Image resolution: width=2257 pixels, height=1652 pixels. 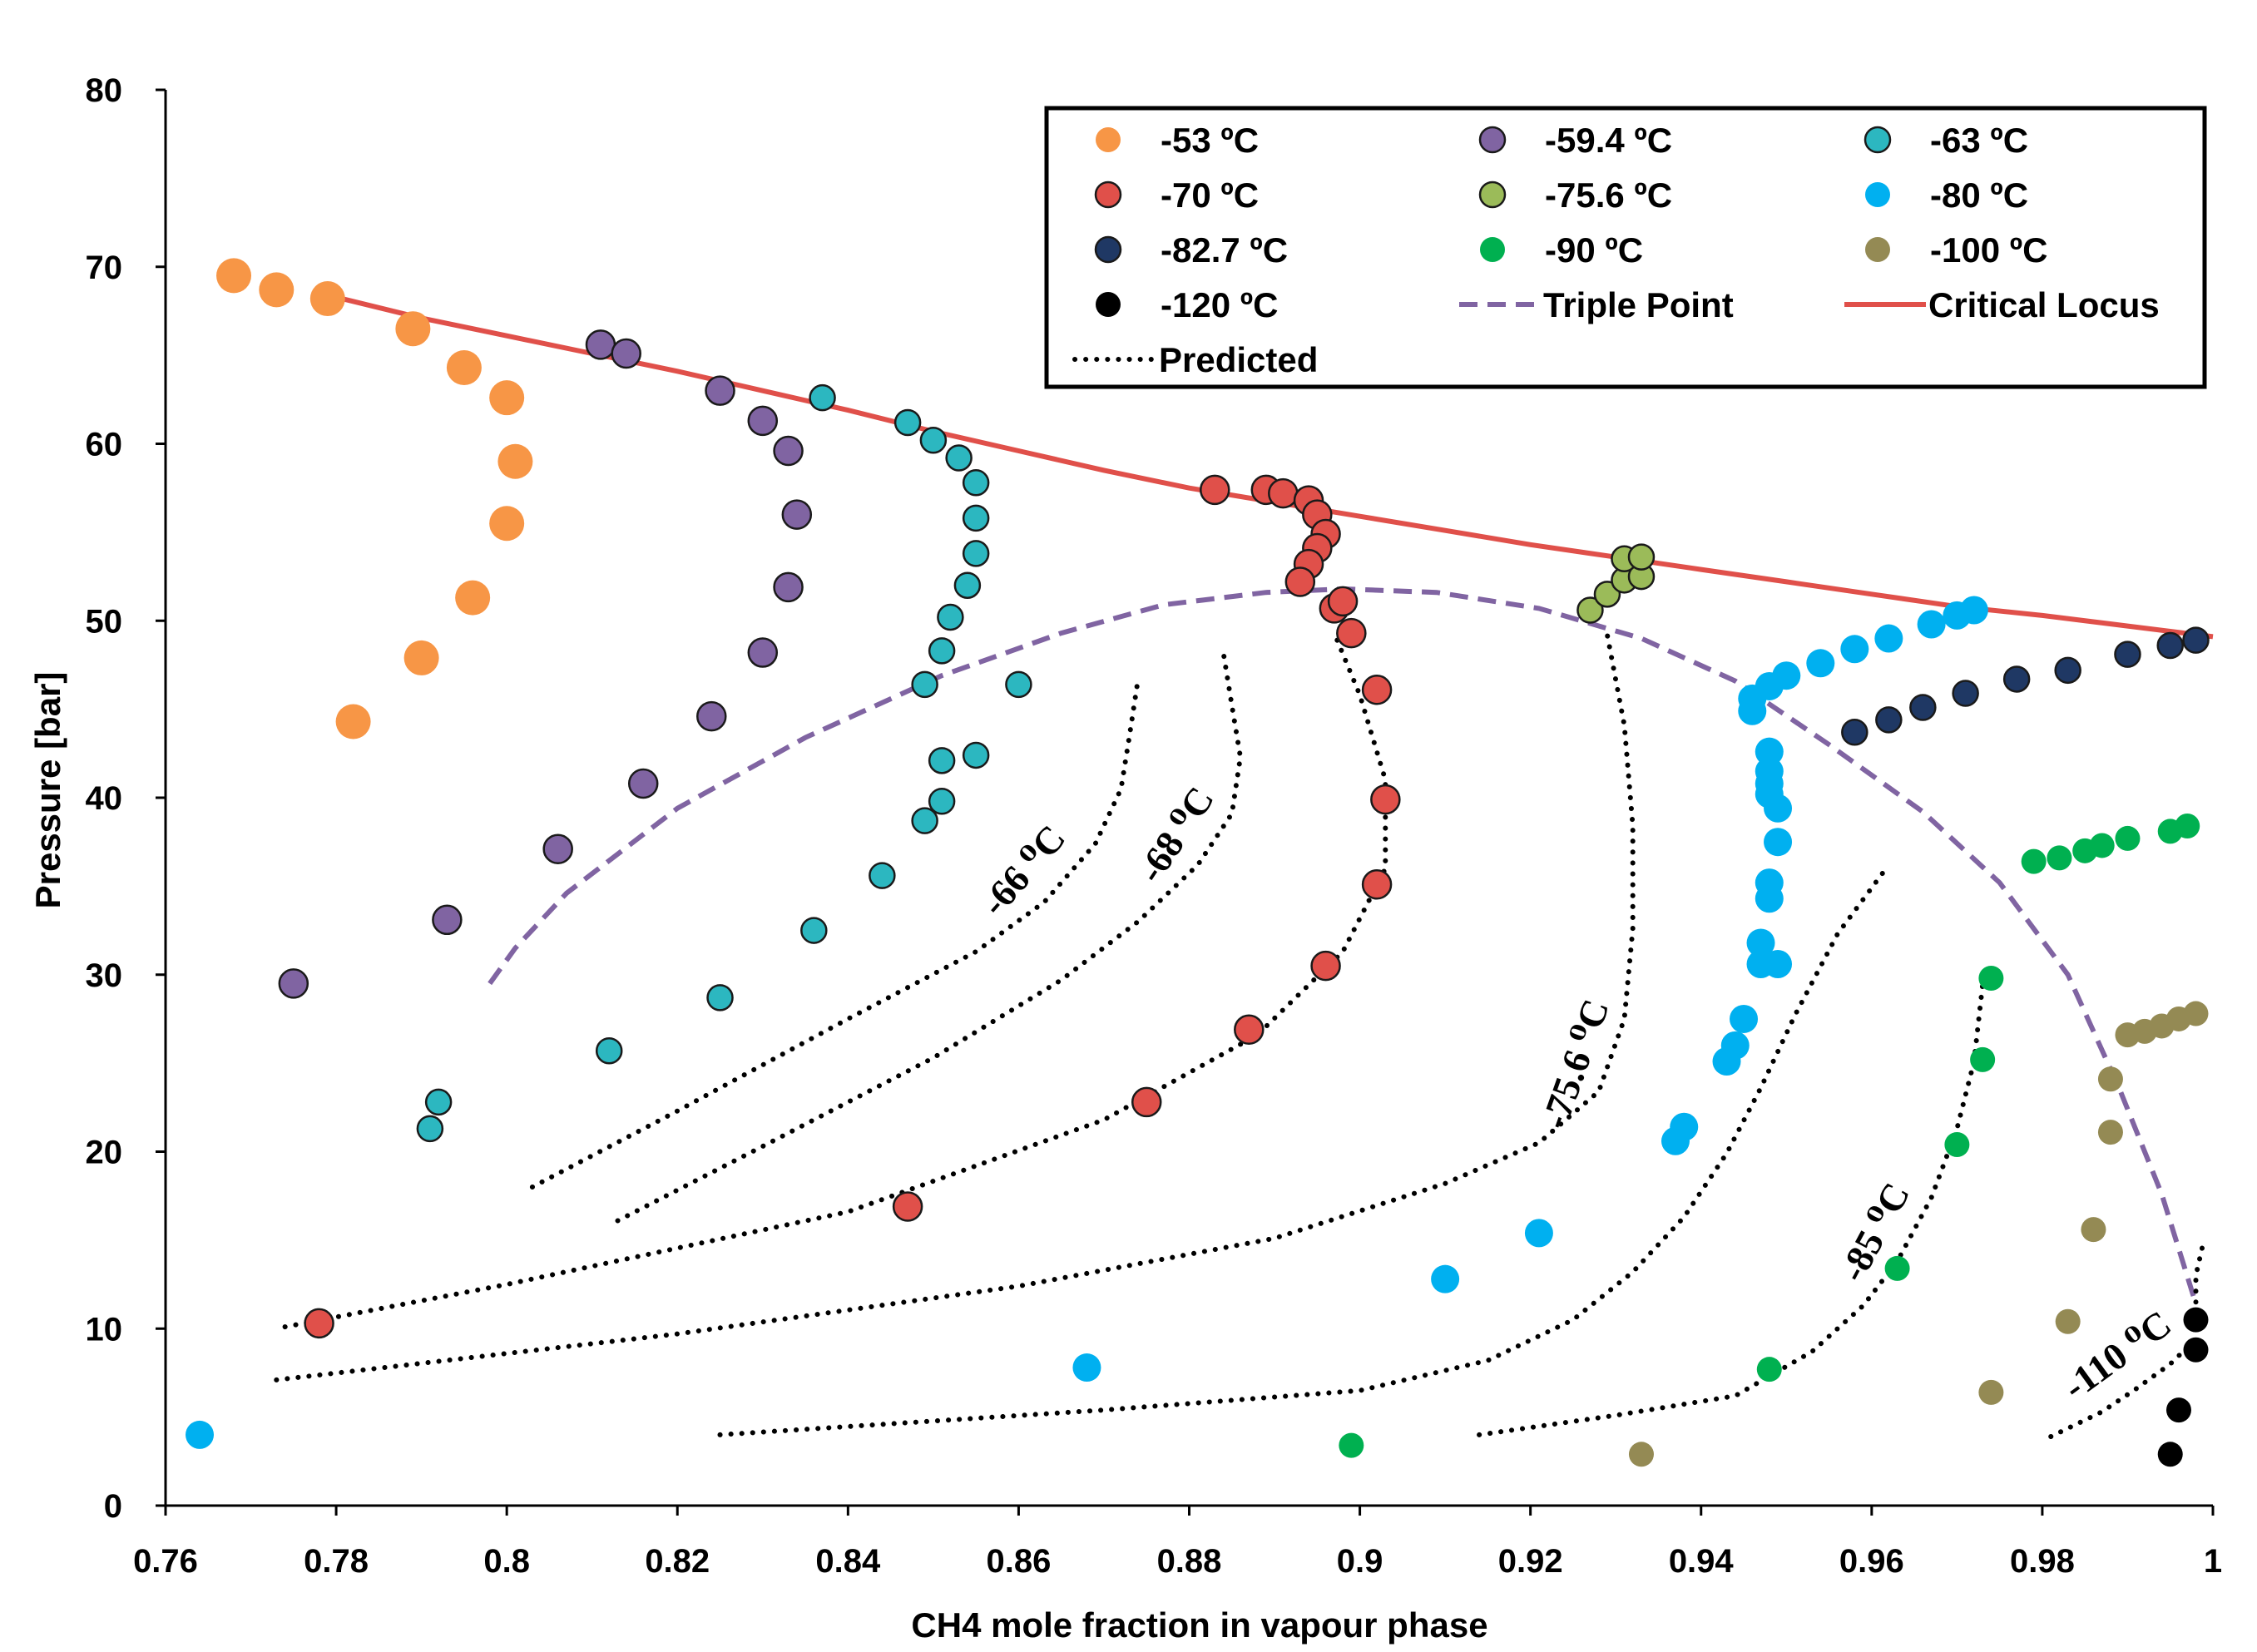 I want to click on x-tick-label: 0.9, so click(x=1360, y=1561).